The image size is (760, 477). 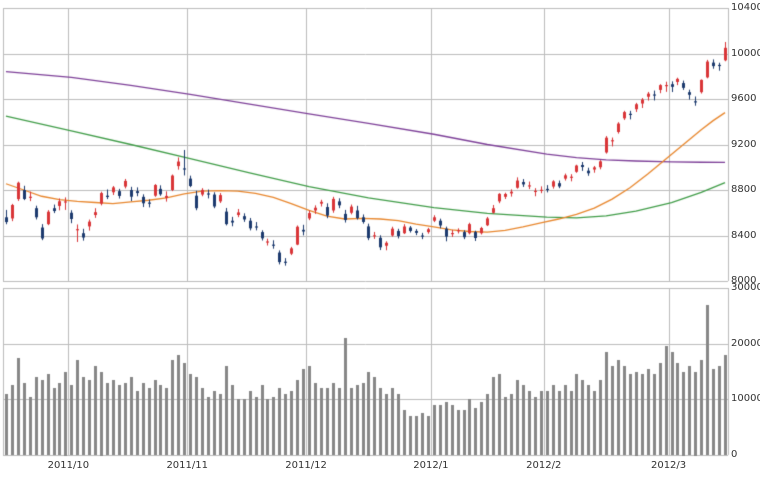 What do you see at coordinates (745, 53) in the screenshot?
I see `price-axis-label: 10000` at bounding box center [745, 53].